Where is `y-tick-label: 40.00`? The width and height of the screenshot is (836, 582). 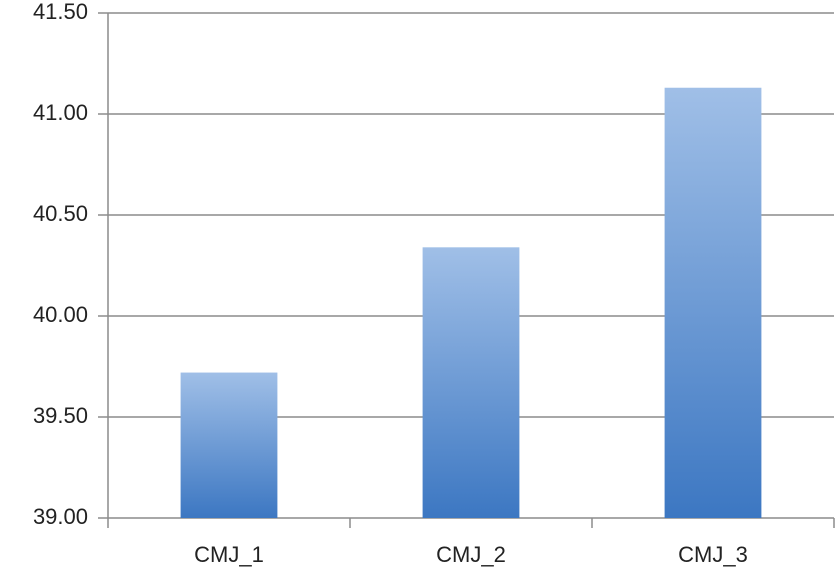
y-tick-label: 40.00 is located at coordinates (60, 314).